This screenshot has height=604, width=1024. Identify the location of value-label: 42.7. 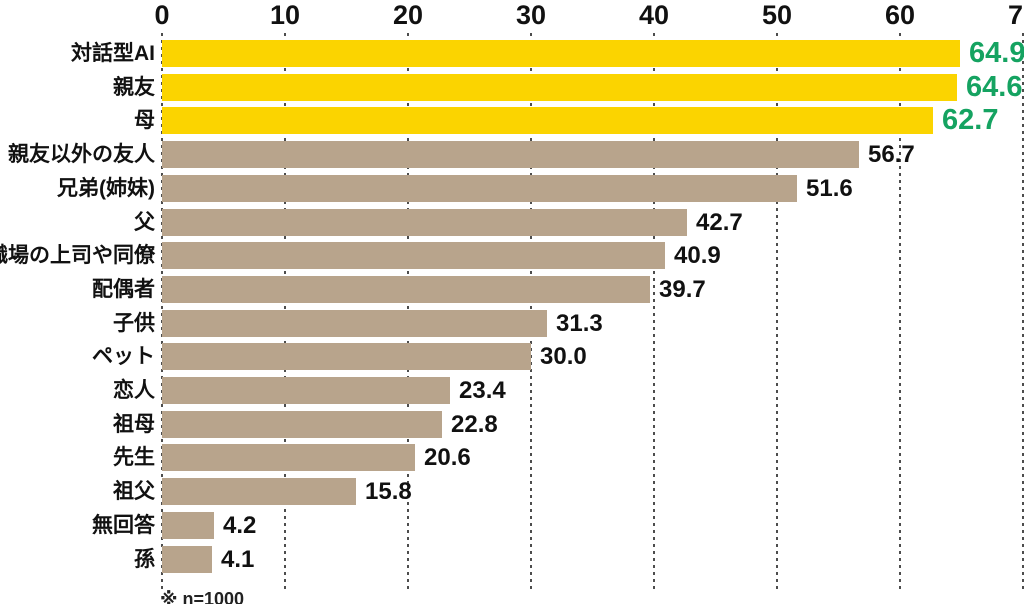
(719, 222).